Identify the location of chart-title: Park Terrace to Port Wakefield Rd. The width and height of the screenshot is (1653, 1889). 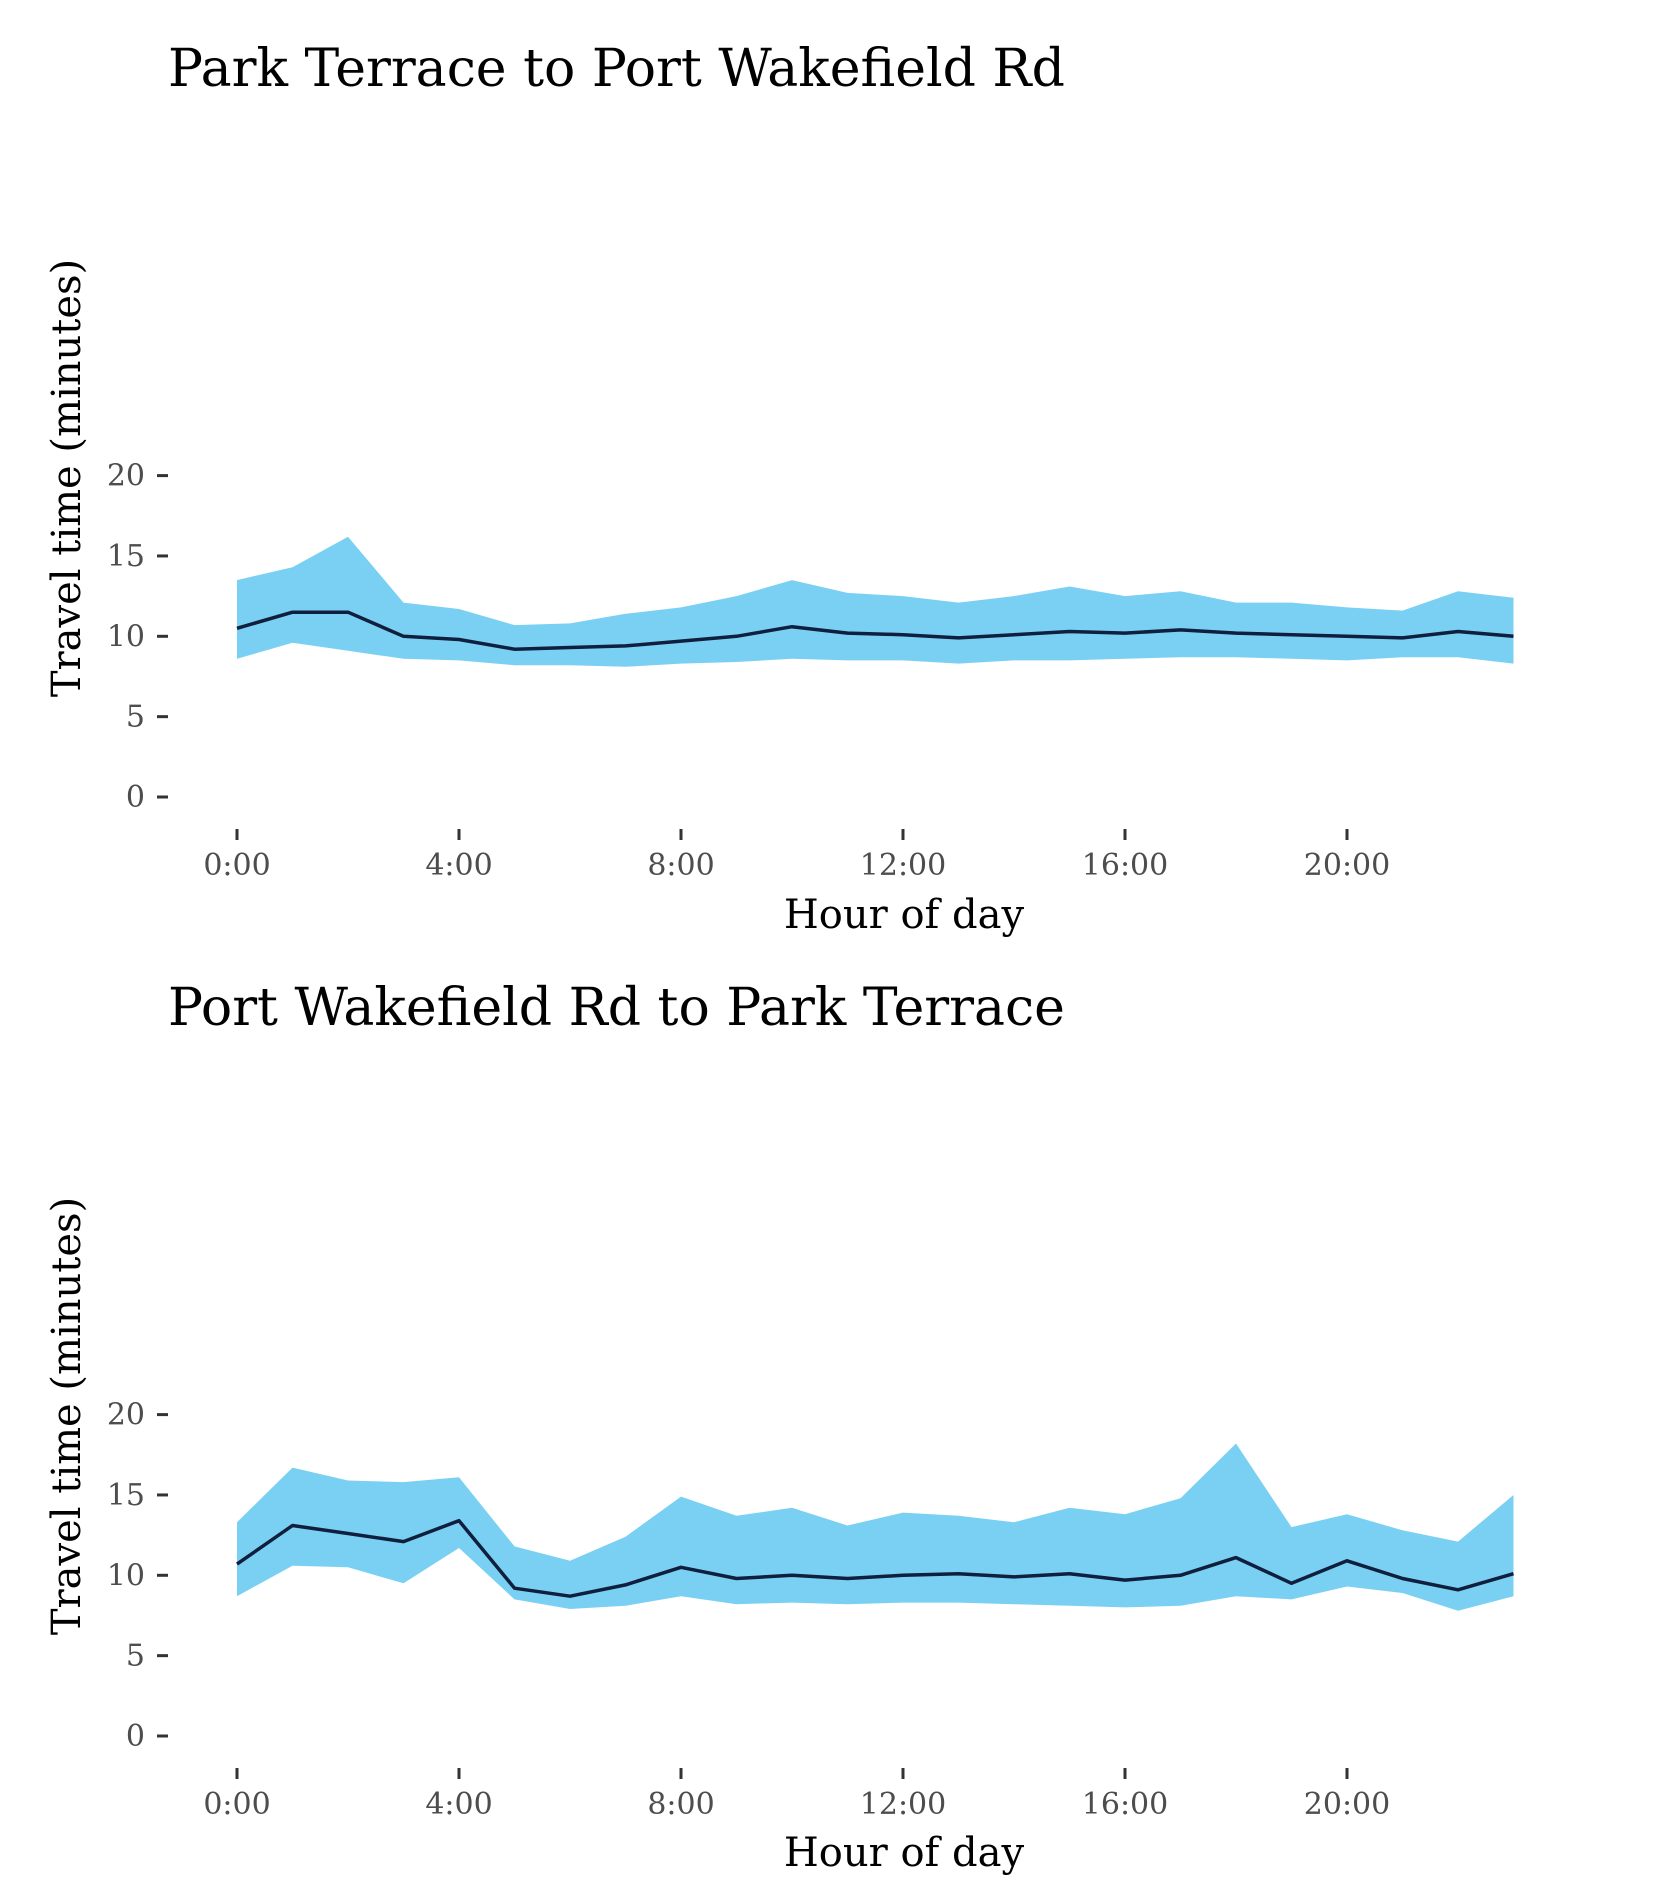
(616, 69).